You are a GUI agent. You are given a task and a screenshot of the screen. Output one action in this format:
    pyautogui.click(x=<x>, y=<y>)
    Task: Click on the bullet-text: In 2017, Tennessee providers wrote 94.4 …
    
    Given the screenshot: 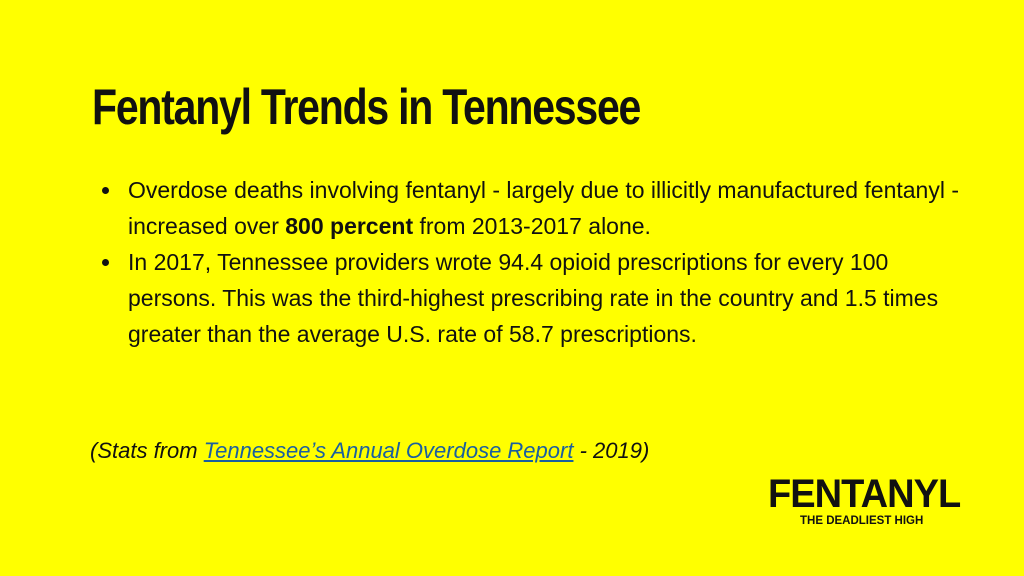 What is the action you would take?
    pyautogui.click(x=533, y=298)
    